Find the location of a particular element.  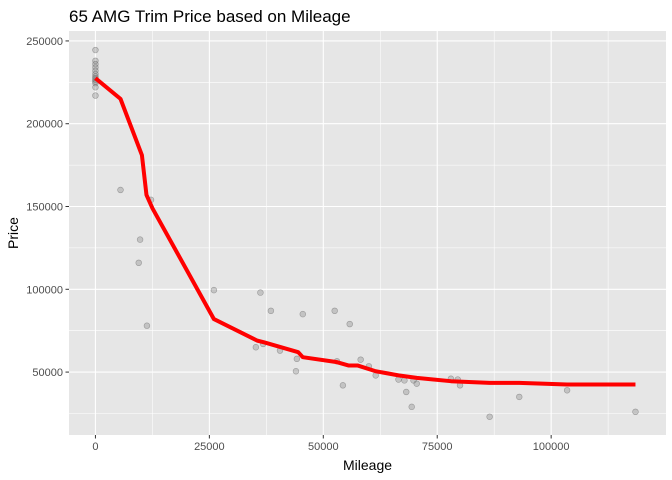

y-axis-title: Price is located at coordinates (13, 233).